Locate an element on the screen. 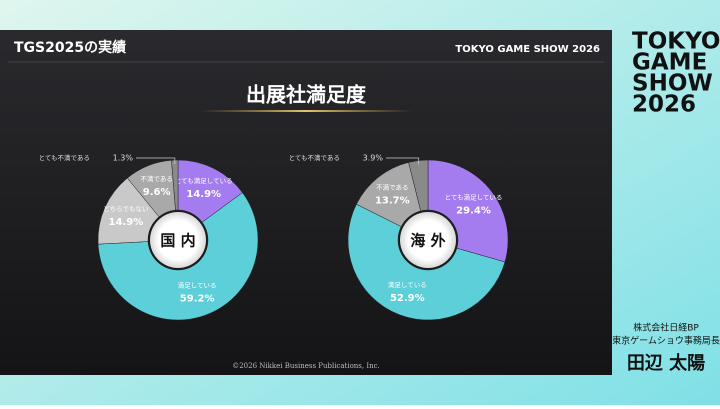 Image resolution: width=720 pixels, height=409 pixels. segment-value: 3.9% is located at coordinates (373, 158).